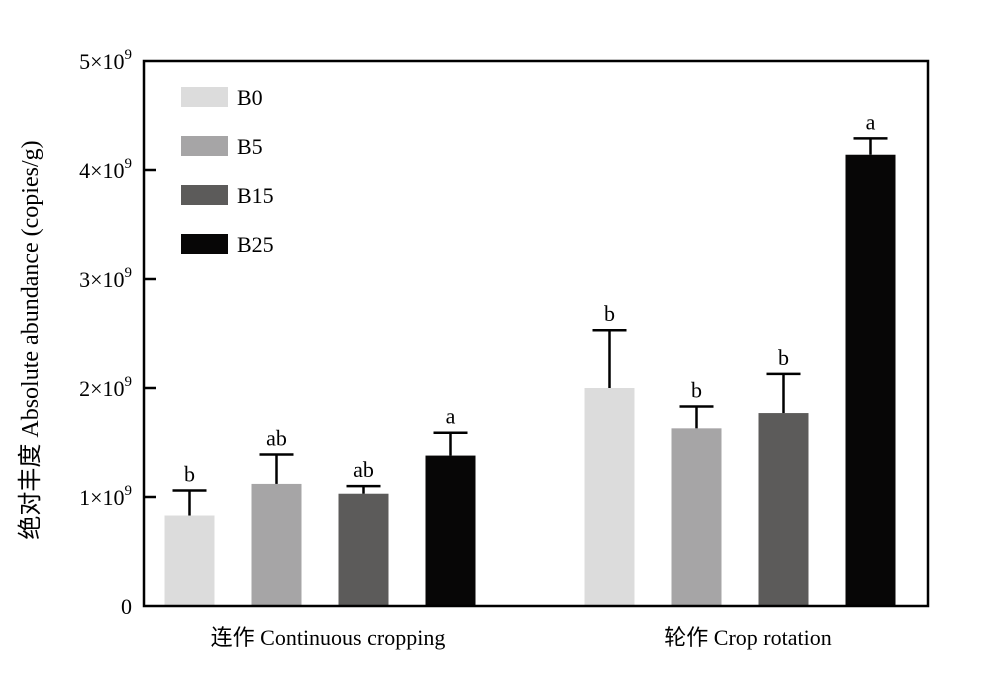 Image resolution: width=994 pixels, height=698 pixels. I want to click on y-tick-label: 0, so click(126, 606).